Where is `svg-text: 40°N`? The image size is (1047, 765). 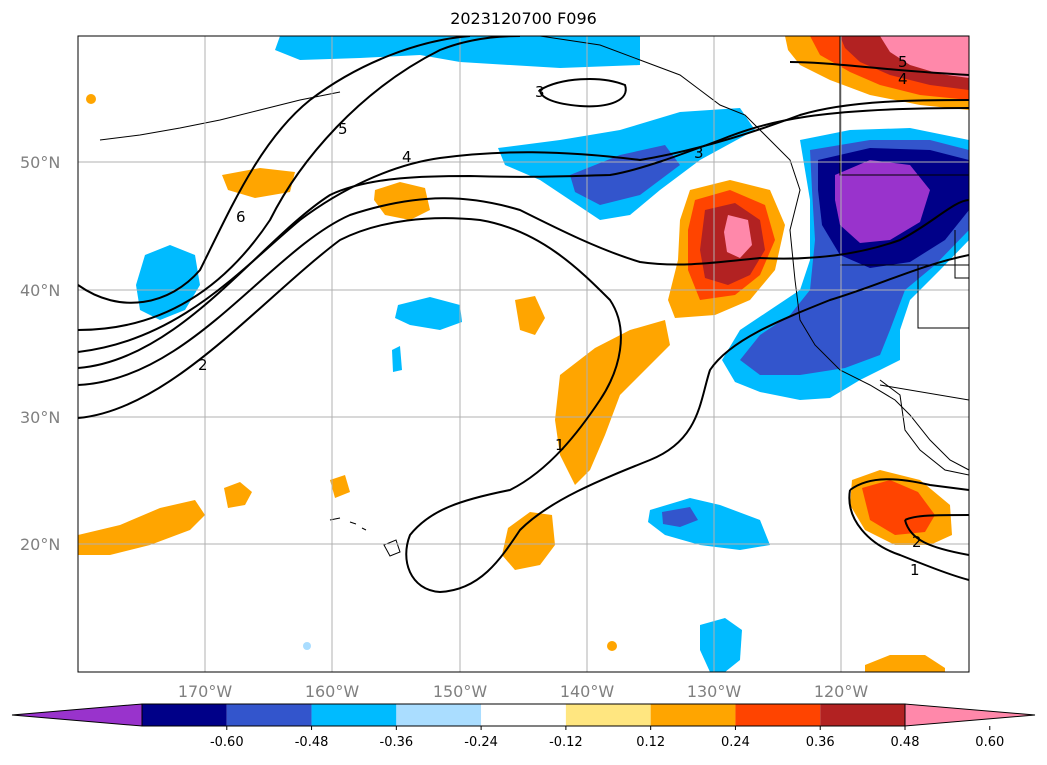
svg-text: 40°N is located at coordinates (40, 290).